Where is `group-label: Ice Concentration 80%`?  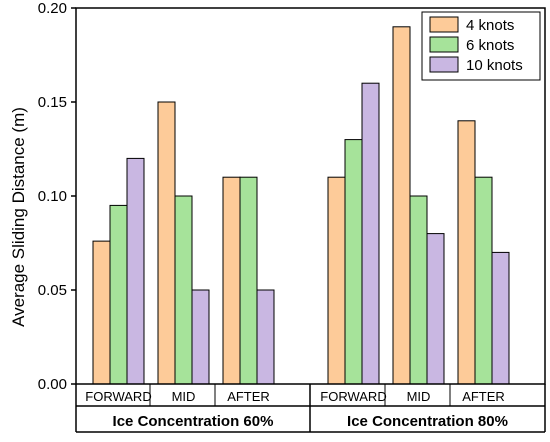 group-label: Ice Concentration 80% is located at coordinates (427, 421).